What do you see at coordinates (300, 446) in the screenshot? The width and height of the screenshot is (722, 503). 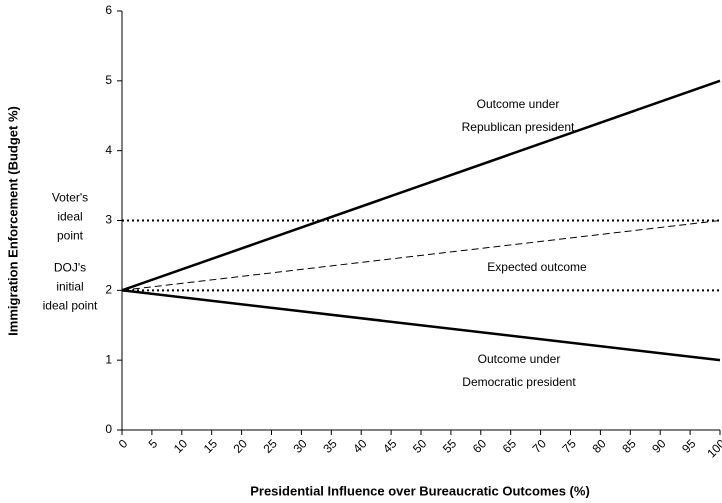 I see `x-tick-label: 30` at bounding box center [300, 446].